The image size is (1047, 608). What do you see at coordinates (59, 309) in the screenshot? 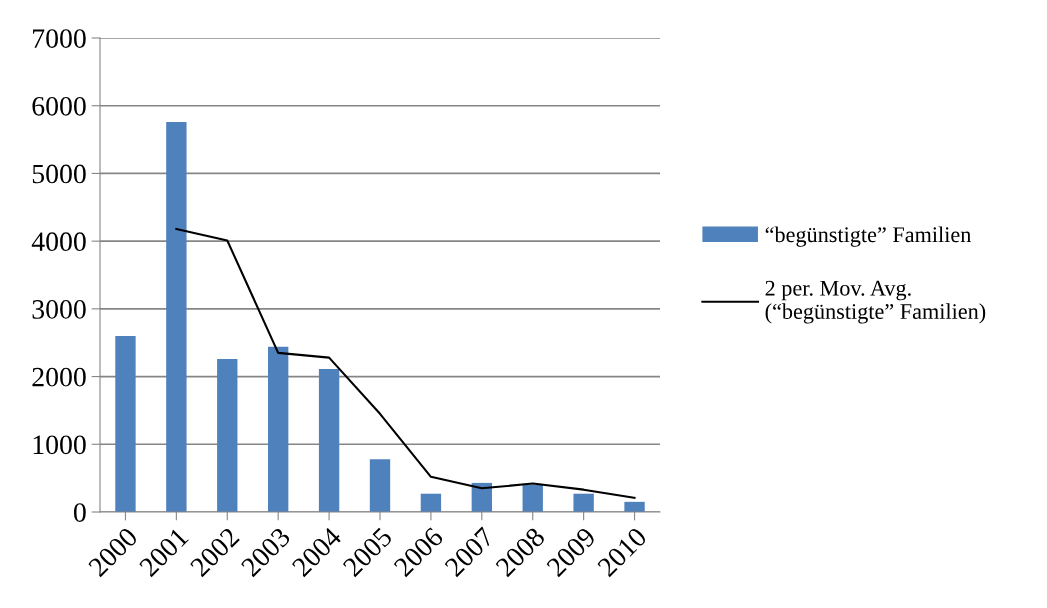
I see `y-tick-label: 3000` at bounding box center [59, 309].